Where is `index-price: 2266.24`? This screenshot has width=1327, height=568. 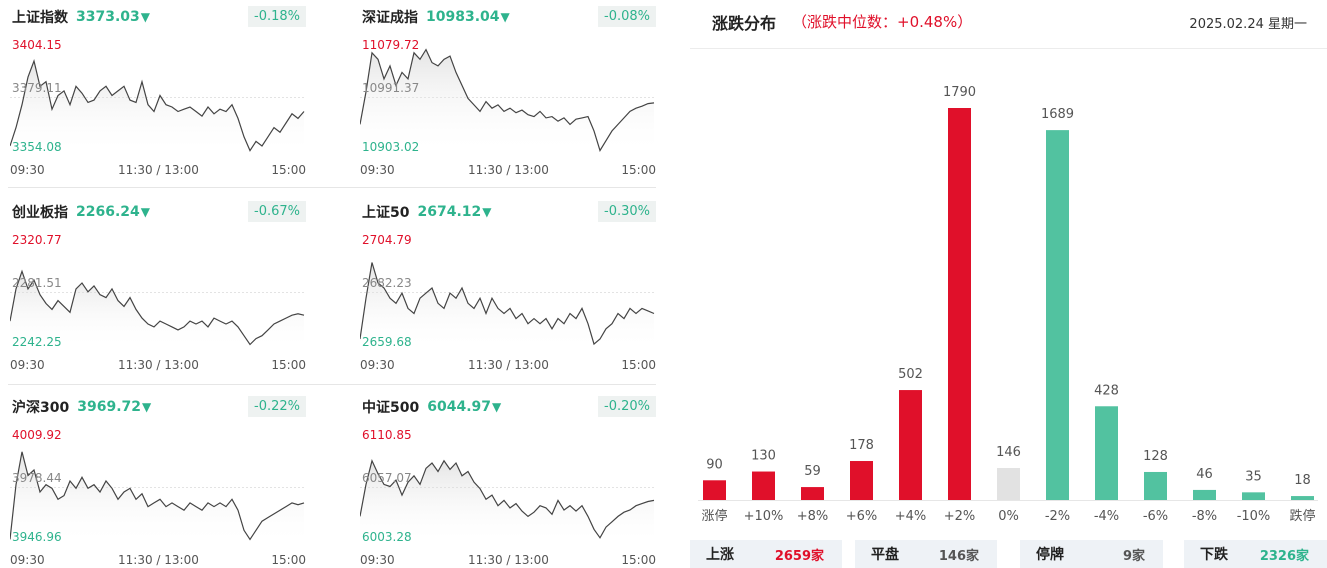 index-price: 2266.24 is located at coordinates (108, 212).